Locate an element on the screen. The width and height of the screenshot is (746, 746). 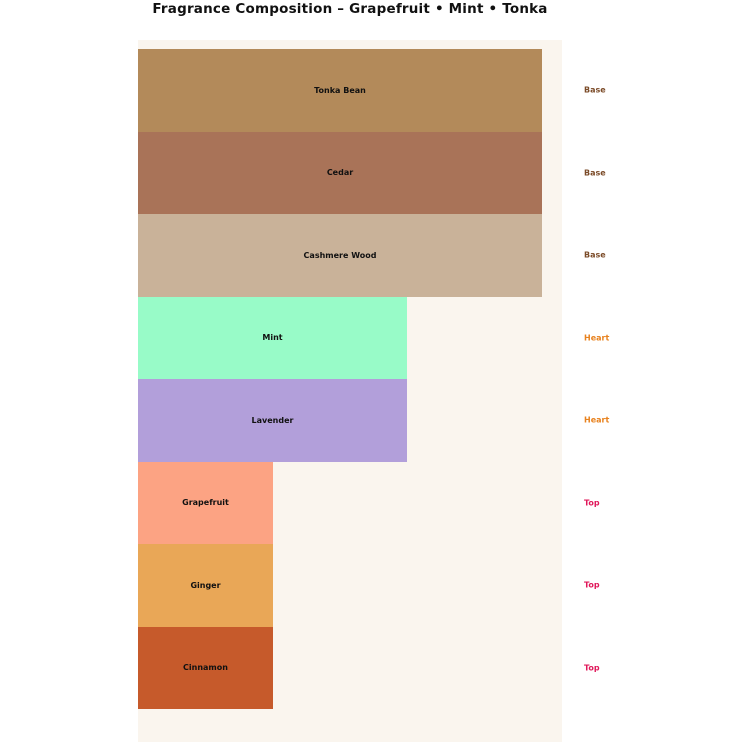
category-label-base-2: Base is located at coordinates (595, 255).